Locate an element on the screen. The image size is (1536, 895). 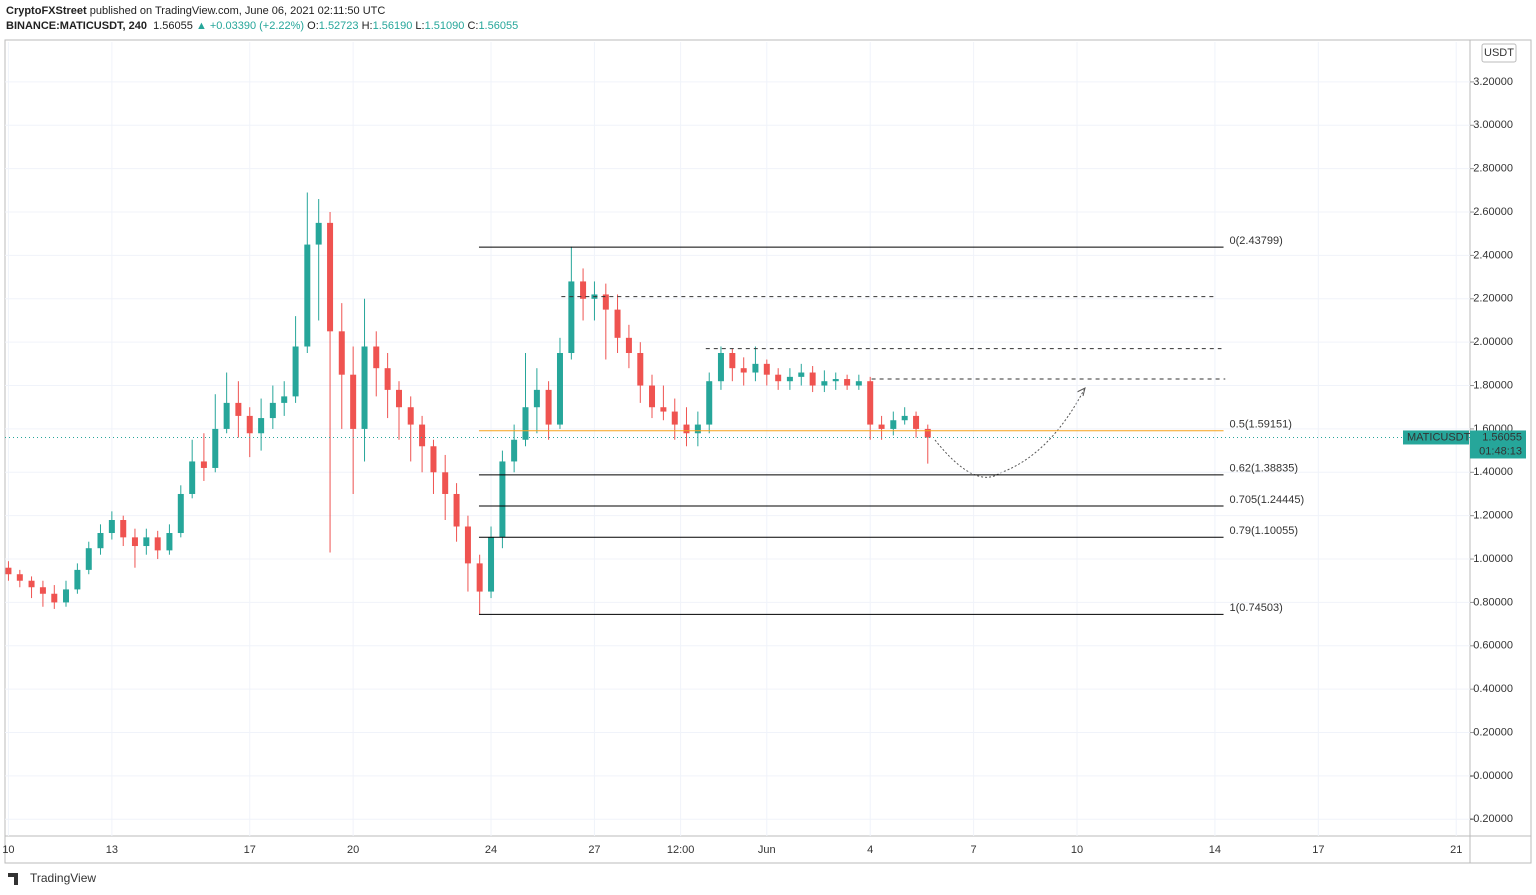
fib-label: 0(2.43799) is located at coordinates (1256, 241).